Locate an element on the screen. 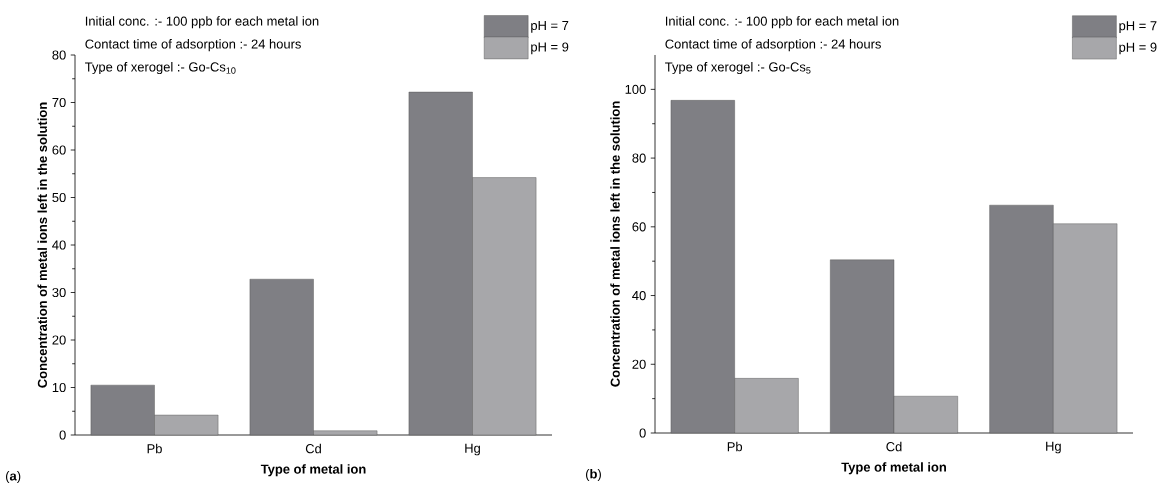 Image resolution: width=1161 pixels, height=489 pixels. y-tick-label: 100 is located at coordinates (635, 89).